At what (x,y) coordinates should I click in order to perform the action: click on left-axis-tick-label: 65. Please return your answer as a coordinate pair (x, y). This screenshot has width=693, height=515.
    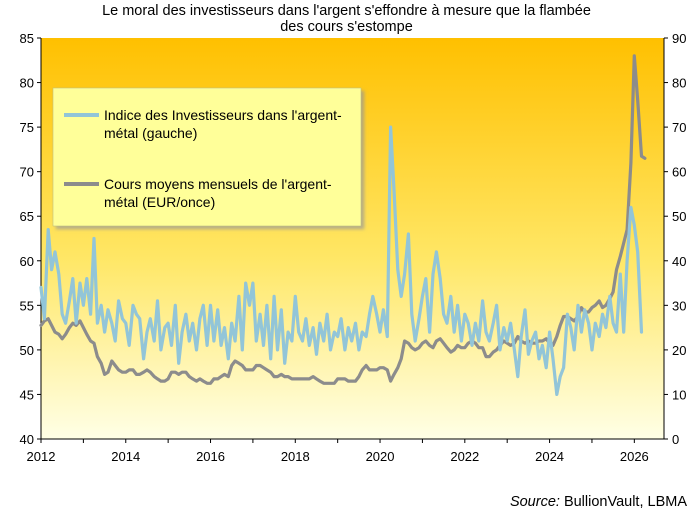
    Looking at the image, I should click on (27, 216).